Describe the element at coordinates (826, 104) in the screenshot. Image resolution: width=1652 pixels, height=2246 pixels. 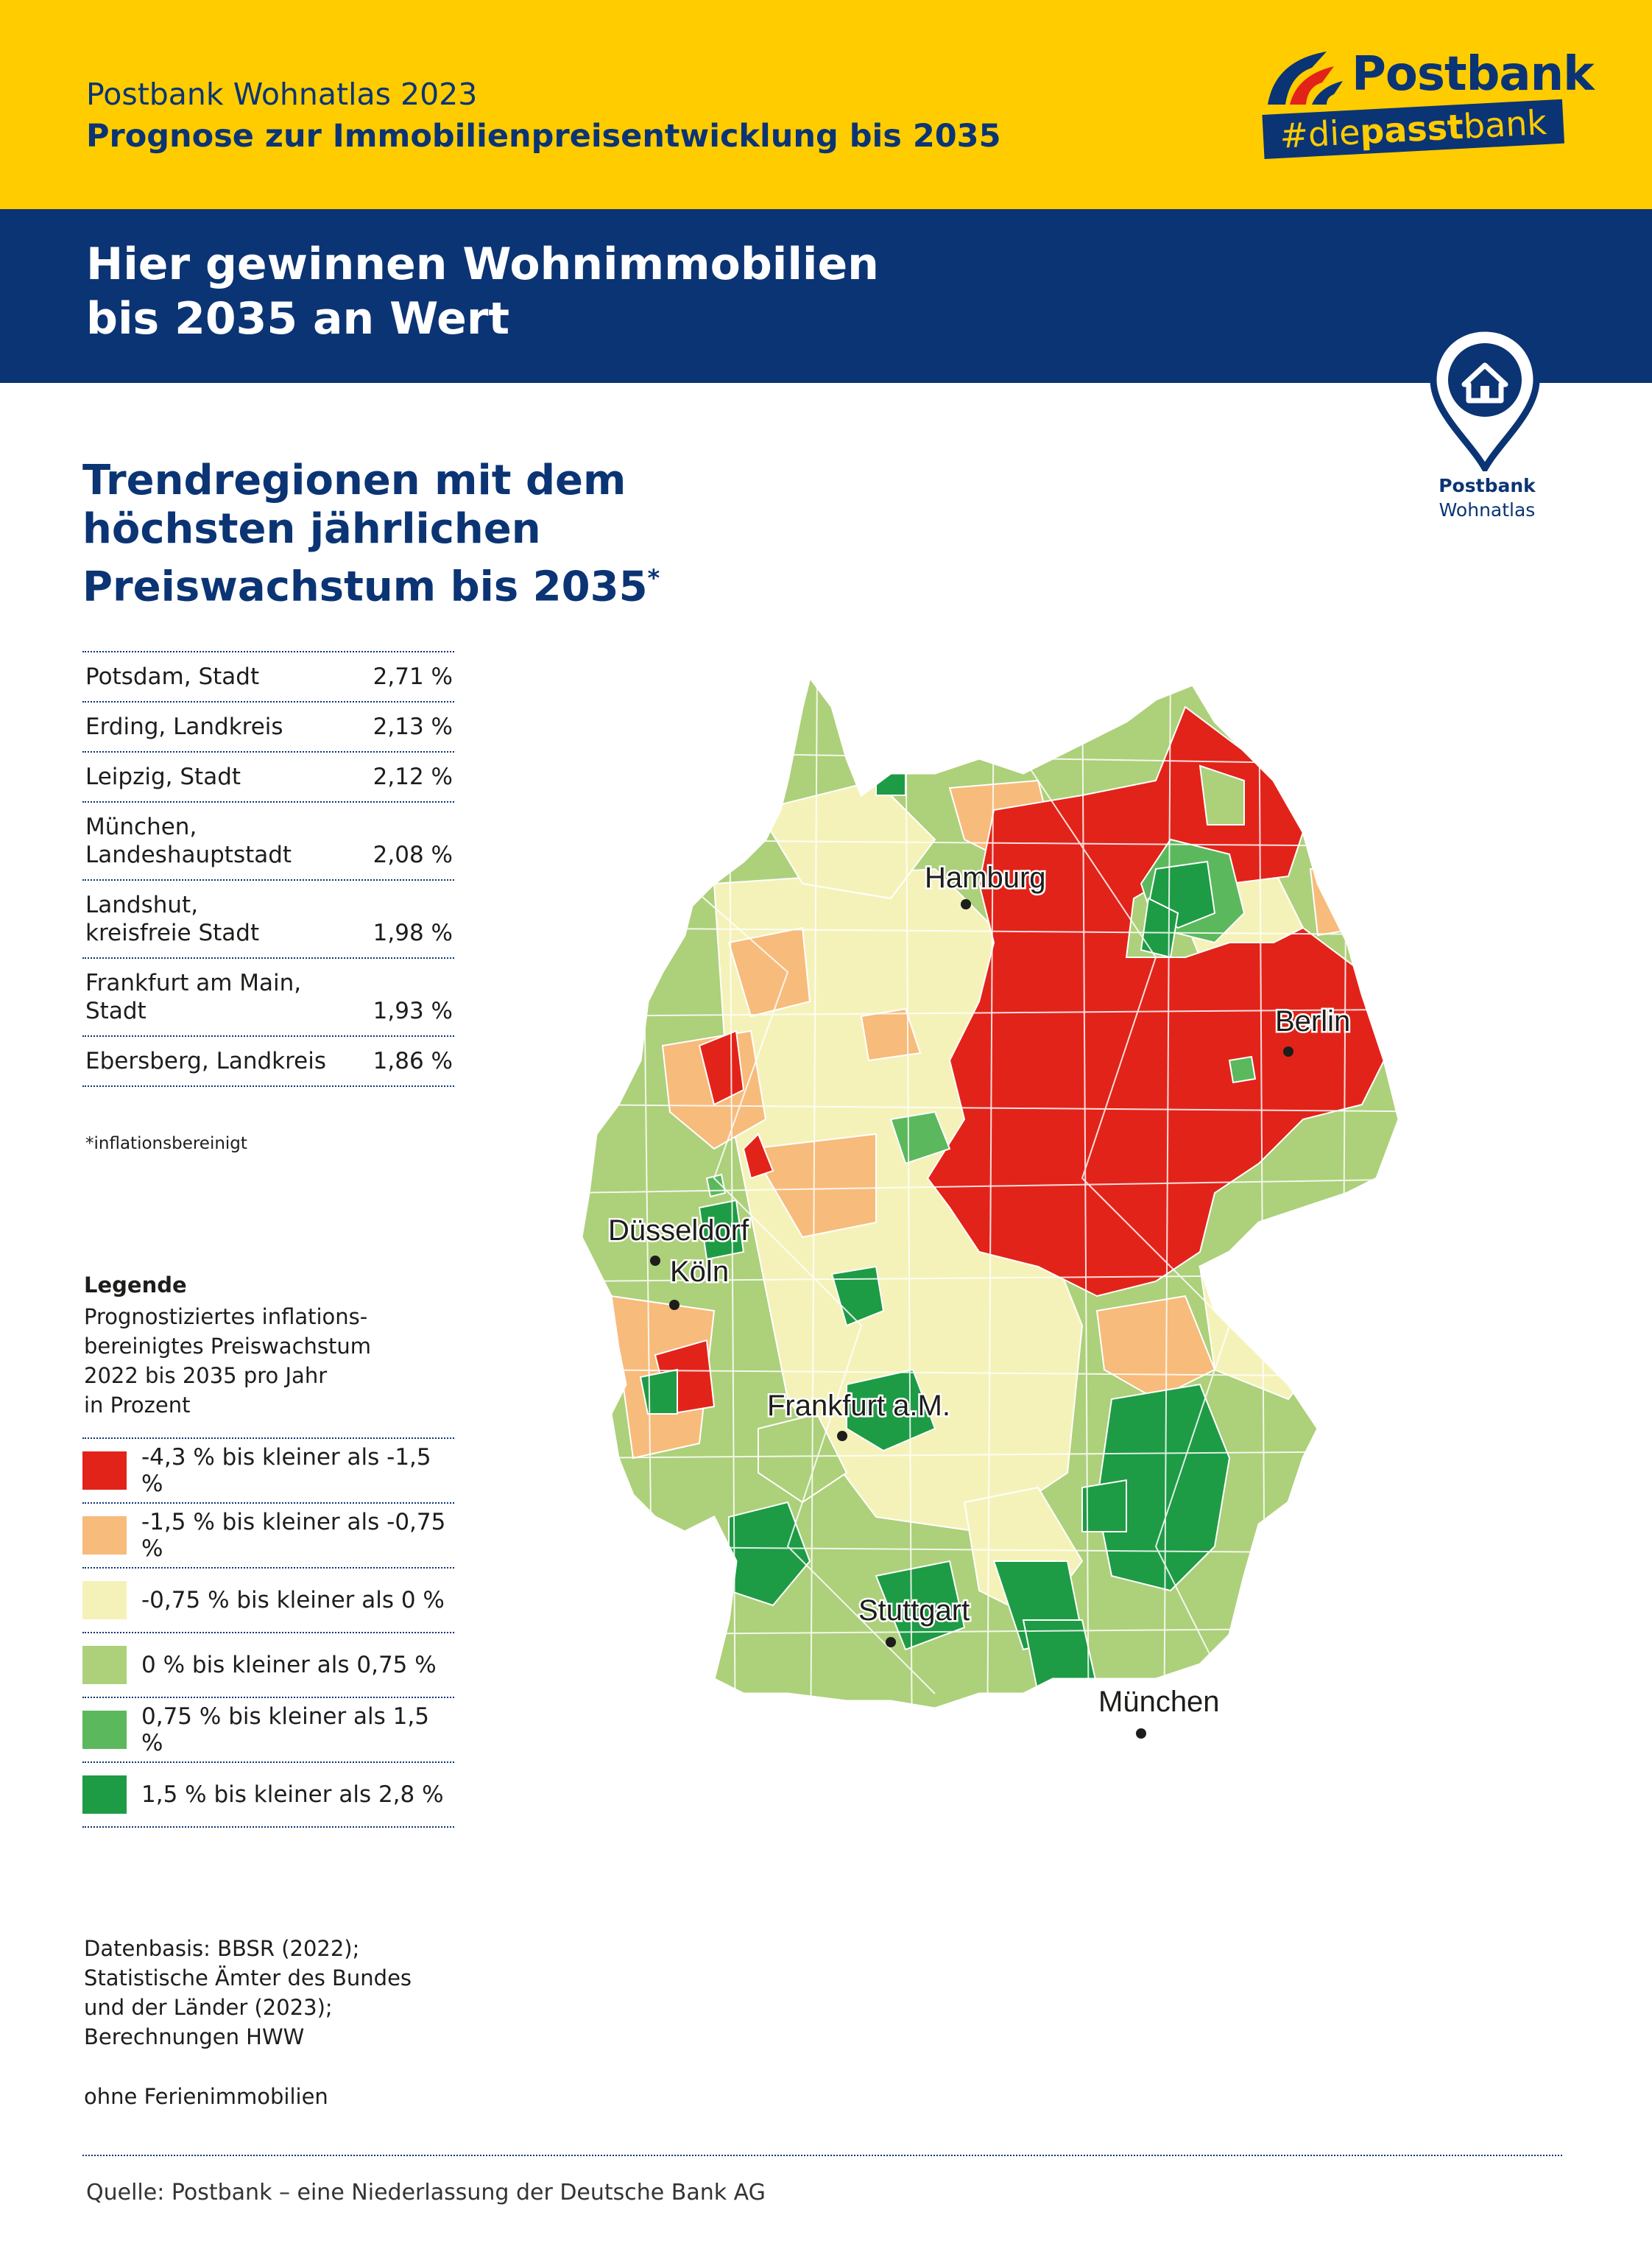
I see `header-bar` at that location.